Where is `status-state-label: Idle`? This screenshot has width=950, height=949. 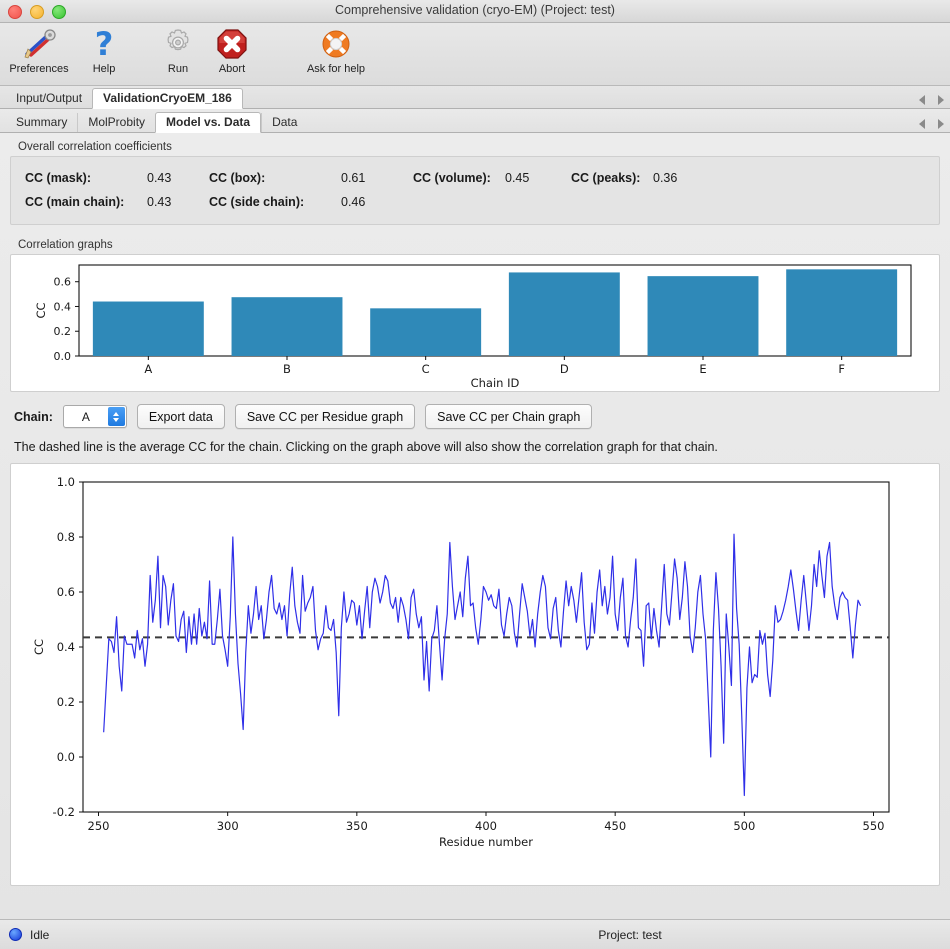 status-state-label: Idle is located at coordinates (40, 934).